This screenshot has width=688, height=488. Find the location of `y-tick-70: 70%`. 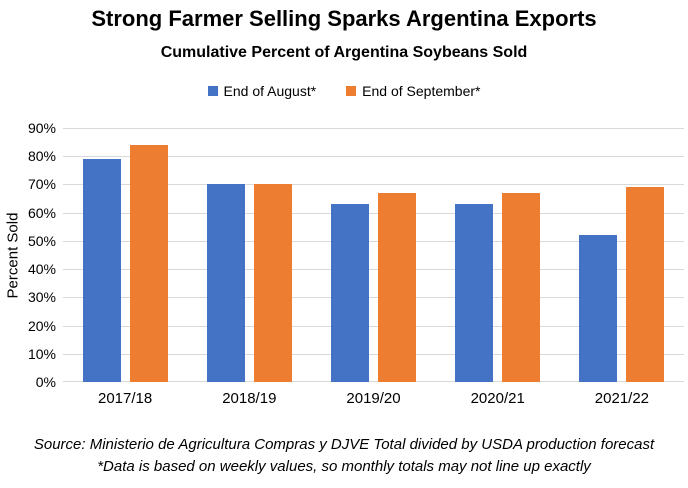

y-tick-70: 70% is located at coordinates (41, 184).